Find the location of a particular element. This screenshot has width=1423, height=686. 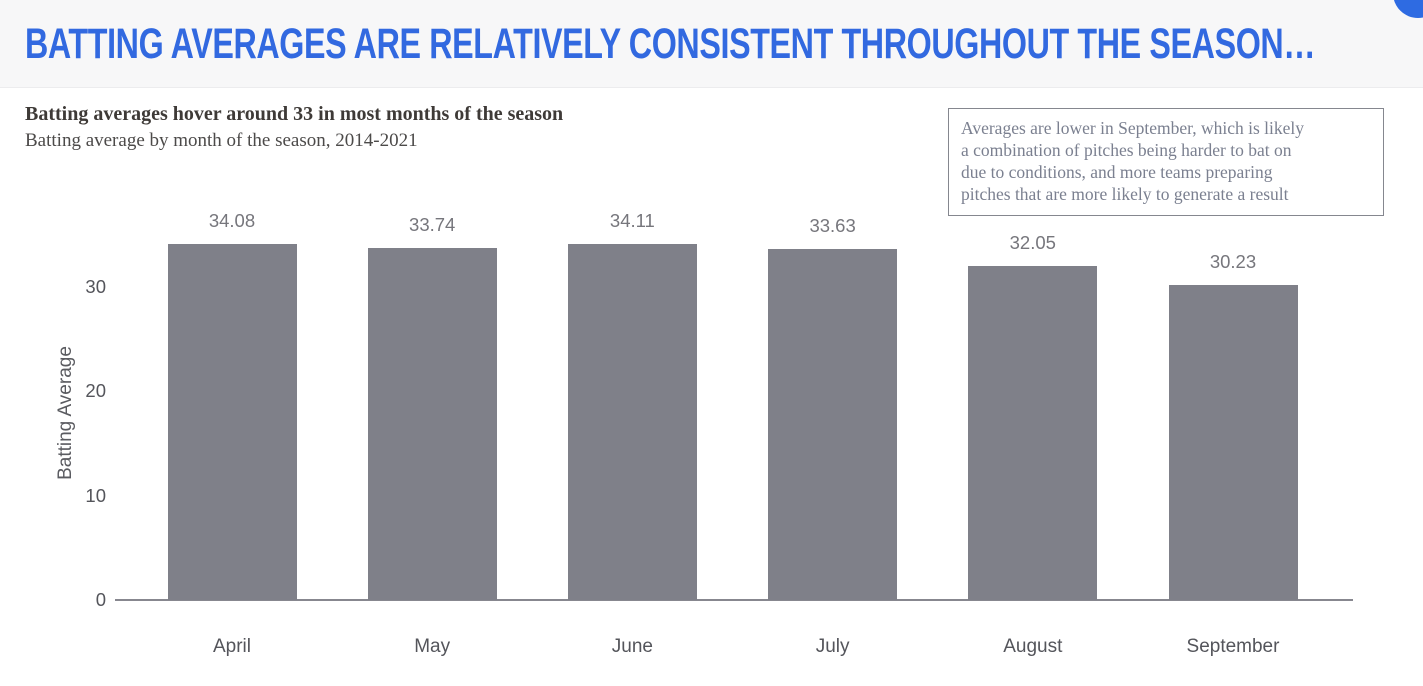

bar-value-label: 33.74 is located at coordinates (432, 224).